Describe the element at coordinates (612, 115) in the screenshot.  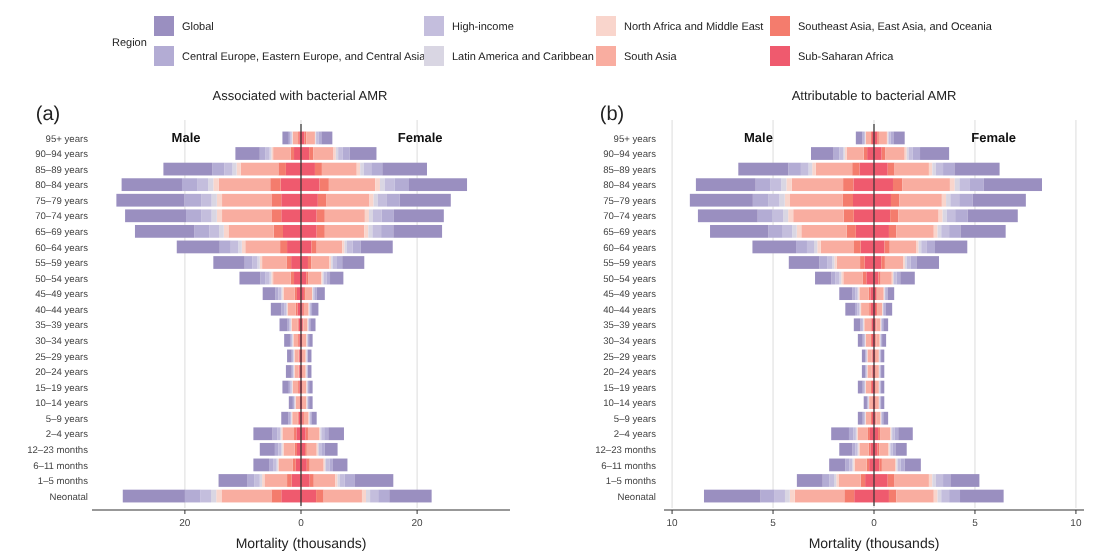
I see `text: (b)` at that location.